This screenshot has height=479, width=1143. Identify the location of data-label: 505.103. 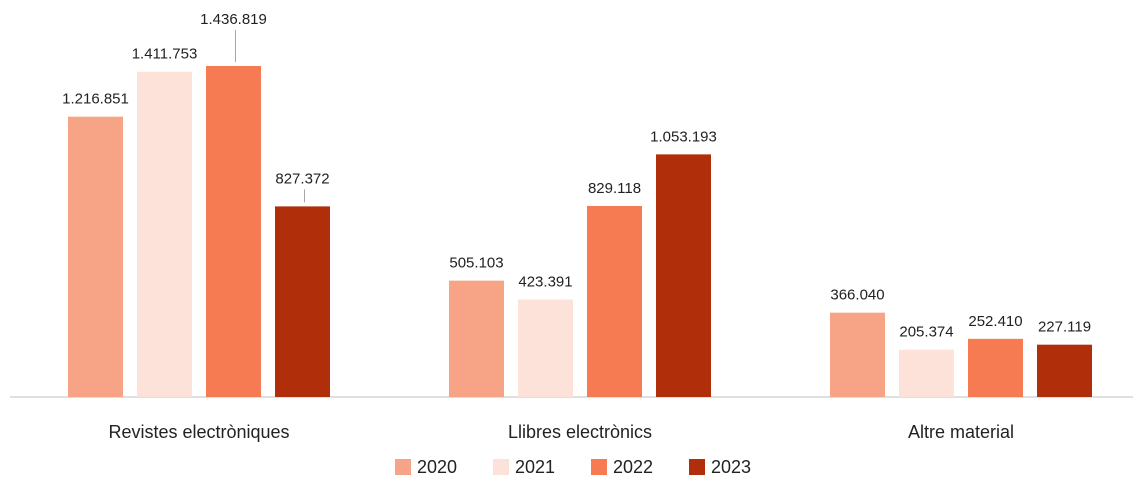
(476, 263).